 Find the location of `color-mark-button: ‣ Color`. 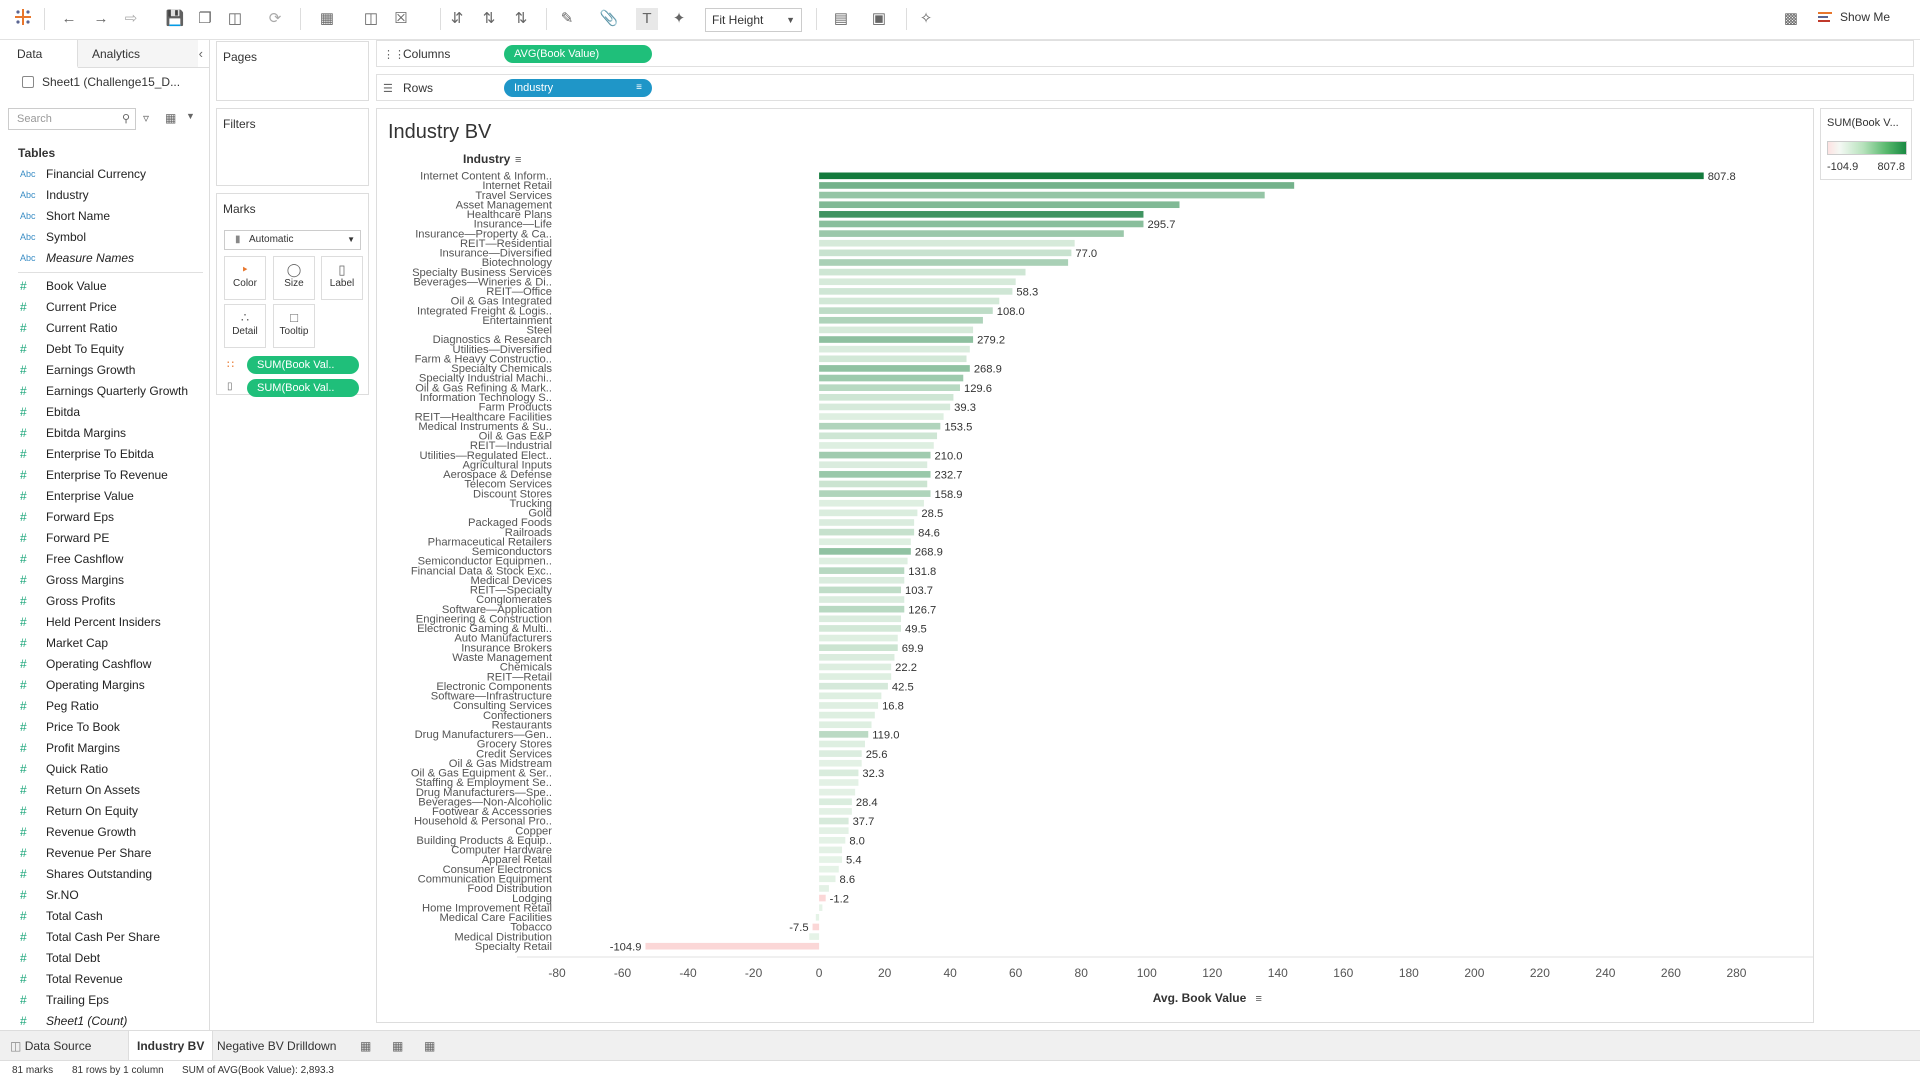

color-mark-button: ‣ Color is located at coordinates (245, 278).